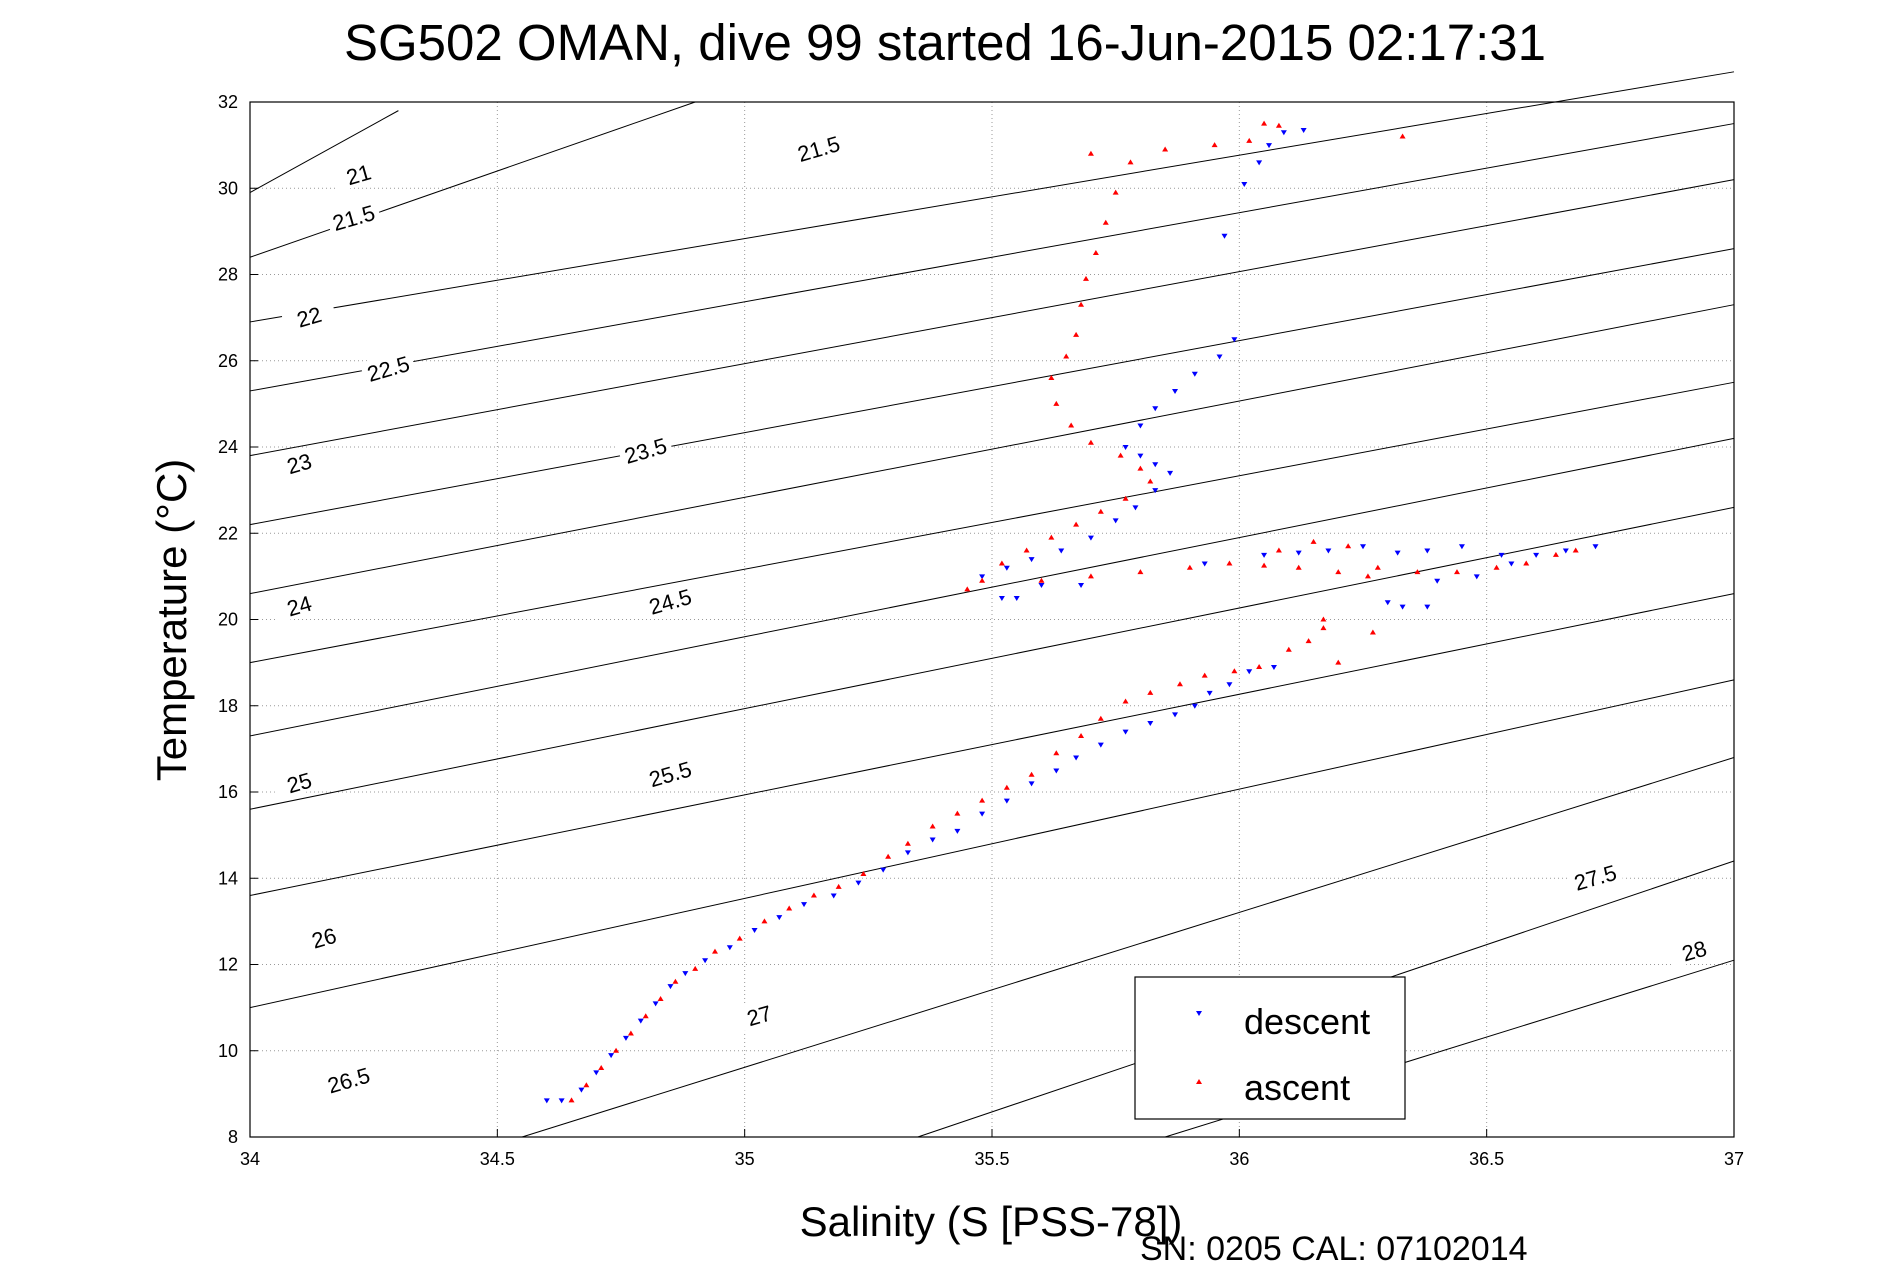  Describe the element at coordinates (1199, 1013) in the screenshot. I see `legend-descent-marker` at that location.